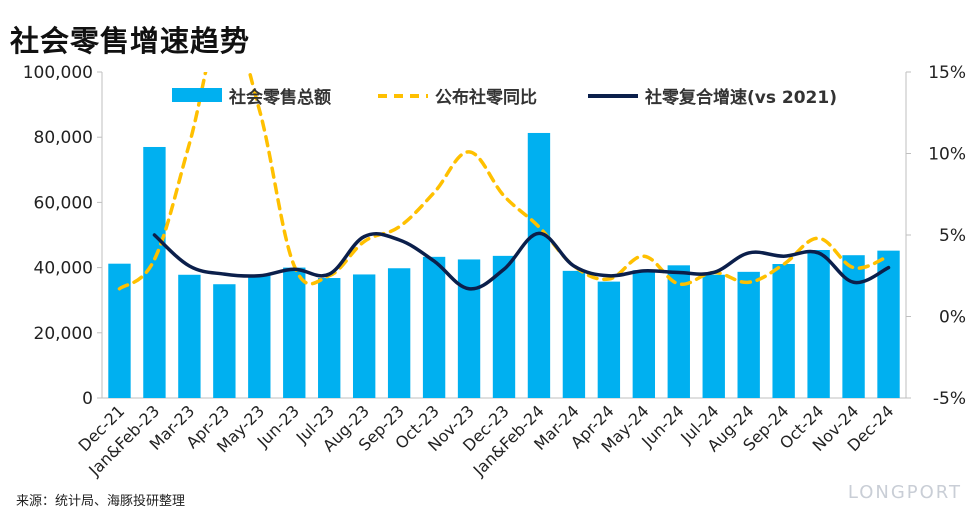  Describe the element at coordinates (197, 95) in the screenshot. I see `legend-swatch-bar` at that location.